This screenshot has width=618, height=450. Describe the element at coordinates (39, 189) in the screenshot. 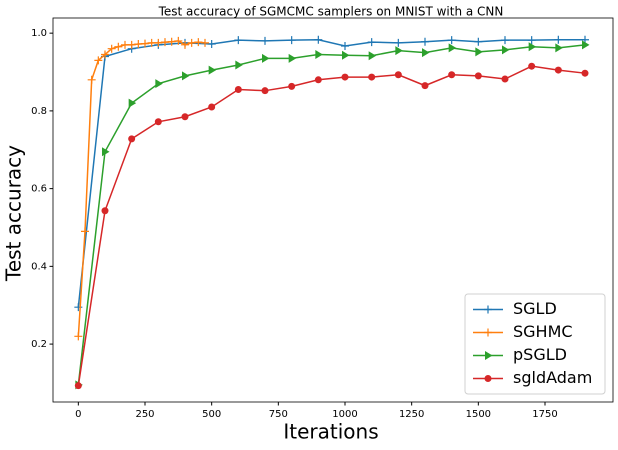

I see `y-tick-label: 0.6` at that location.